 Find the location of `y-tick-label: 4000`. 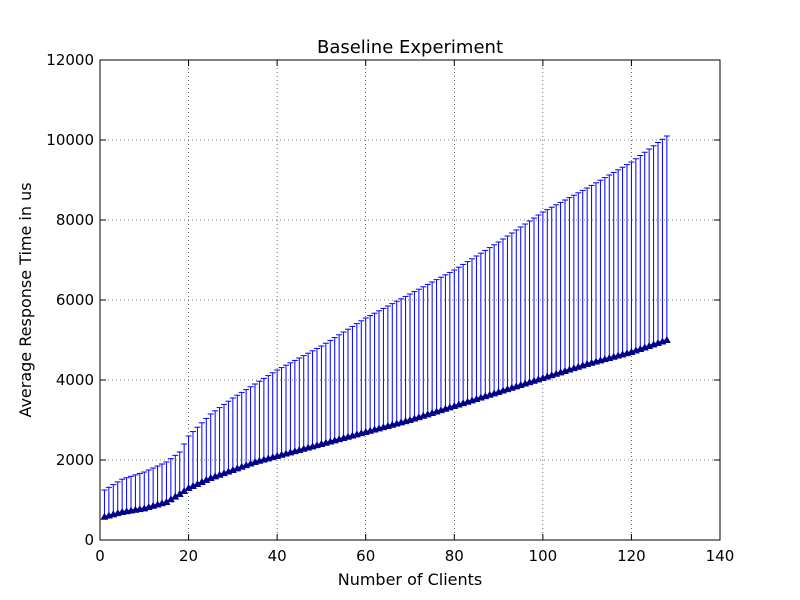

y-tick-label: 4000 is located at coordinates (75, 380).